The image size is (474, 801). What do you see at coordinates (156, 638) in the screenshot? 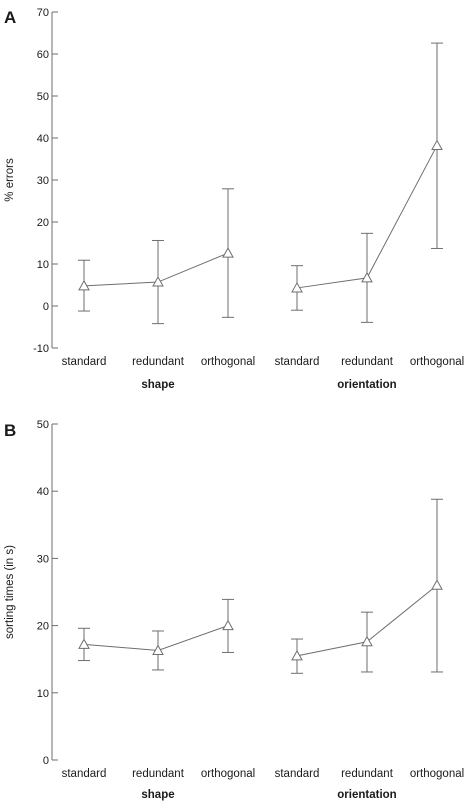
I see `series-line` at bounding box center [156, 638].